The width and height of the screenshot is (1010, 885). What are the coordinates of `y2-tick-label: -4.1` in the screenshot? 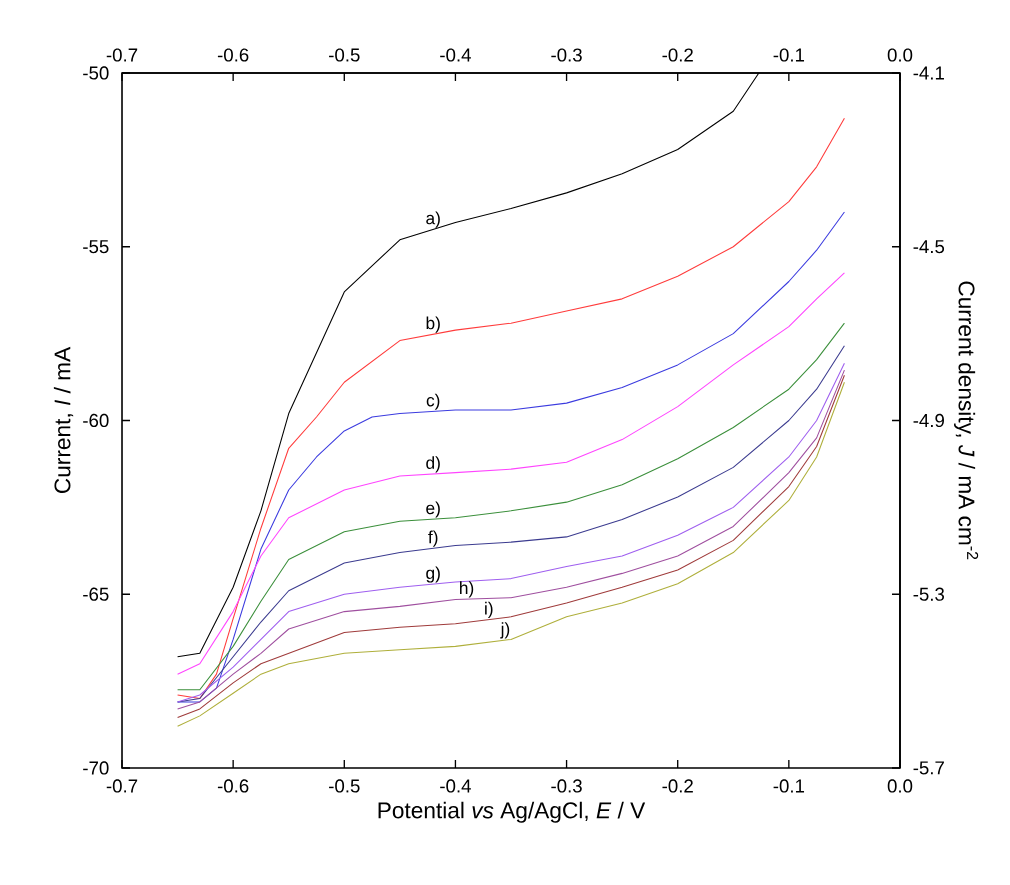 It's located at (928, 73).